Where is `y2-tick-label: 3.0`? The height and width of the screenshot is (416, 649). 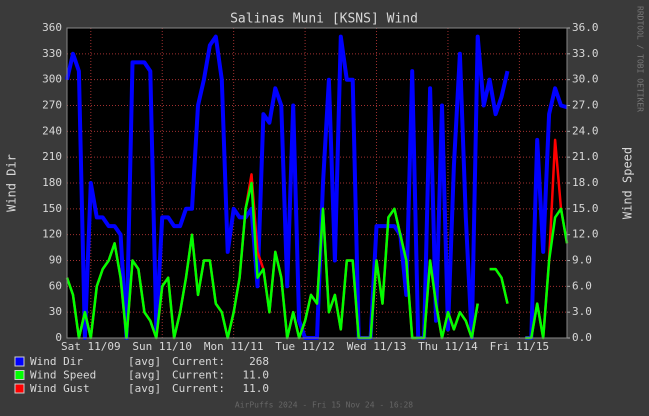 y2-tick-label: 3.0 is located at coordinates (582, 311).